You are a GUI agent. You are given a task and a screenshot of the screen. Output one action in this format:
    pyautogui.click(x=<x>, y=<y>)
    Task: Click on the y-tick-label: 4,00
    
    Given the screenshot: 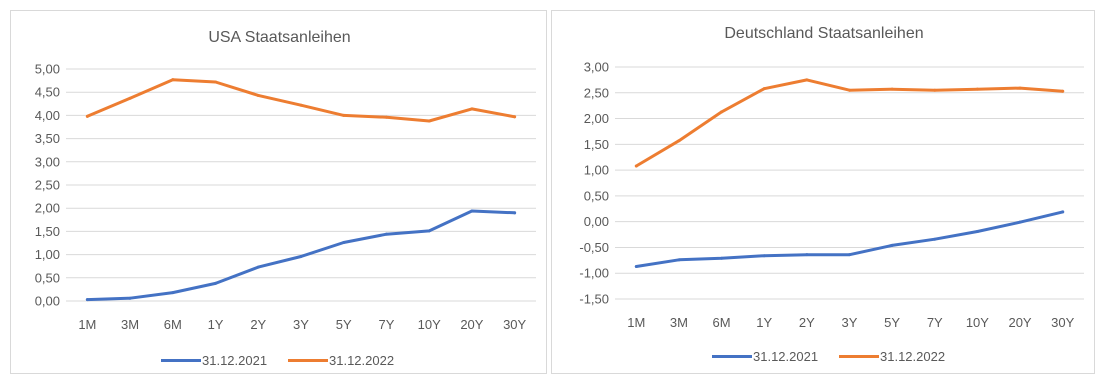 What is the action you would take?
    pyautogui.click(x=47, y=115)
    